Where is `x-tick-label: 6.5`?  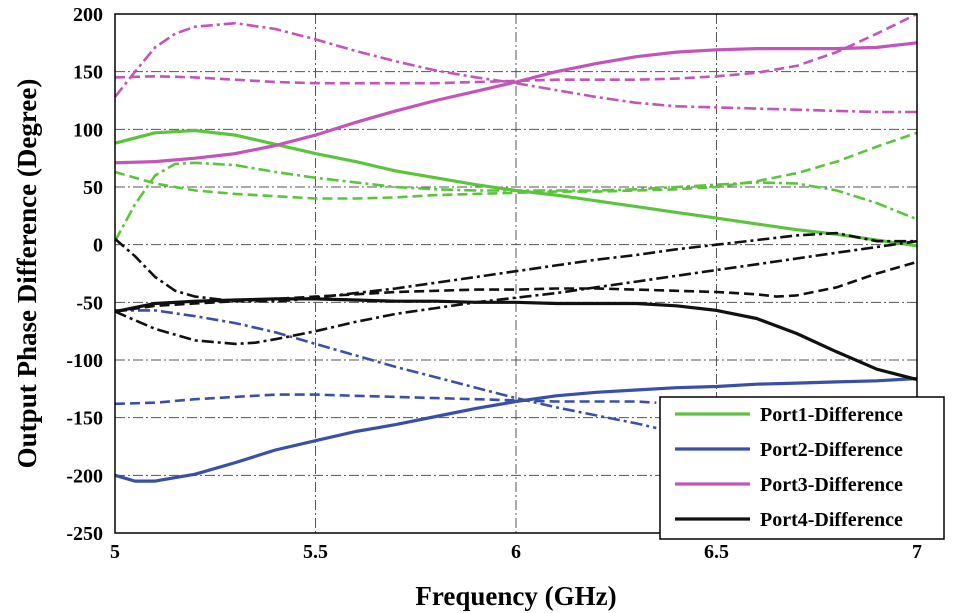
x-tick-label: 6.5 is located at coordinates (716, 552).